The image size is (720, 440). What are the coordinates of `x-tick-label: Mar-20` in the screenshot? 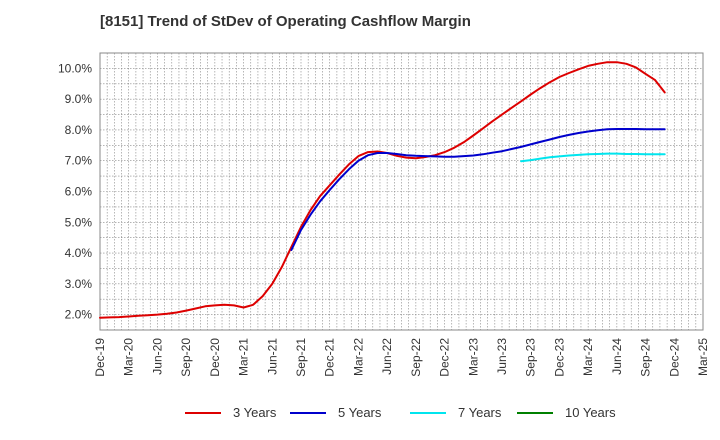 It's located at (129, 357).